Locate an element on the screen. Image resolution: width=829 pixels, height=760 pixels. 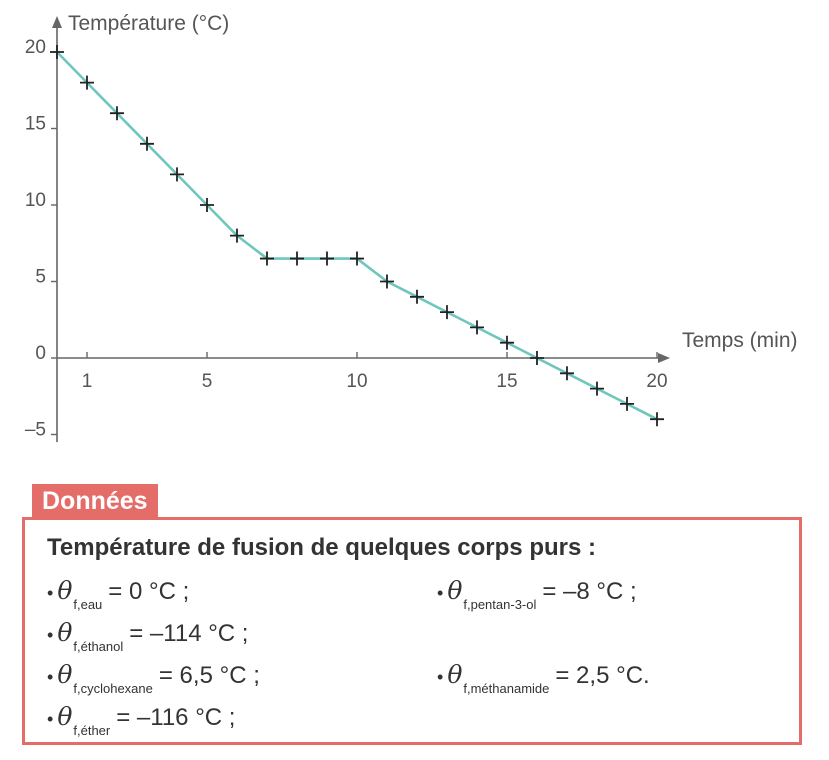
entry-methanamide: • θ f,méthanamide = 2,5 °C. is located at coordinates (543, 678).